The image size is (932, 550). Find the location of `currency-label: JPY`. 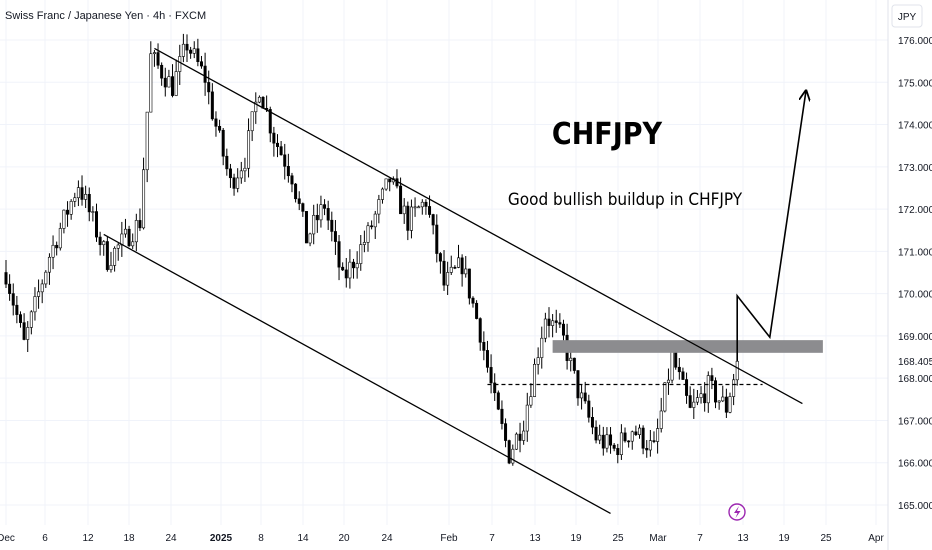

currency-label: JPY is located at coordinates (907, 17).